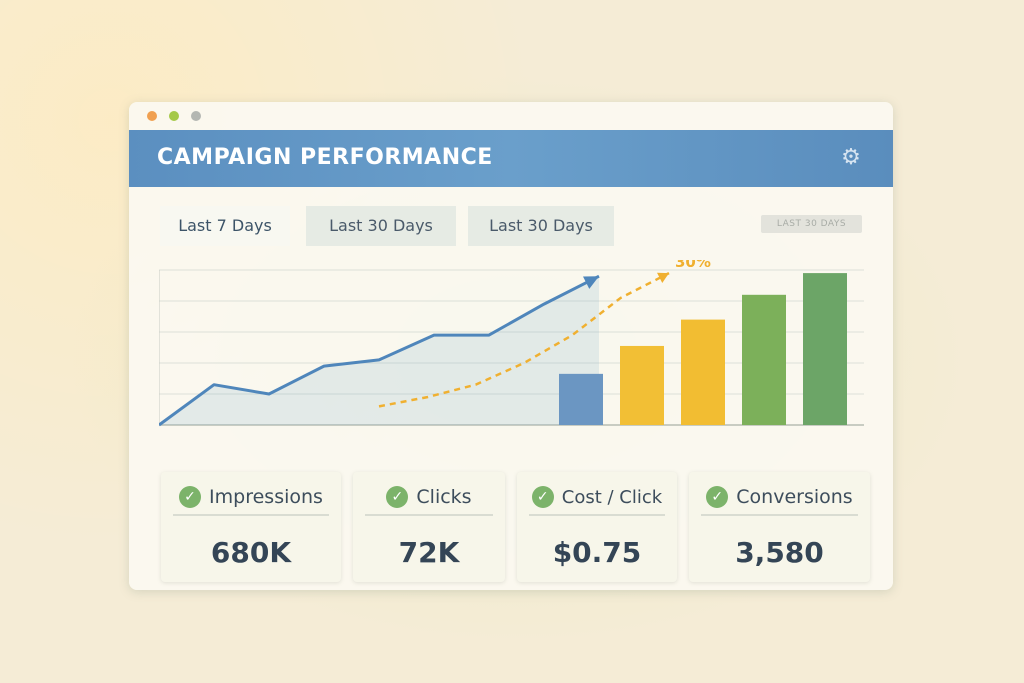 Image resolution: width=1024 pixels, height=683 pixels. I want to click on tab-last-30-days-2: Last 30 Days, so click(541, 226).